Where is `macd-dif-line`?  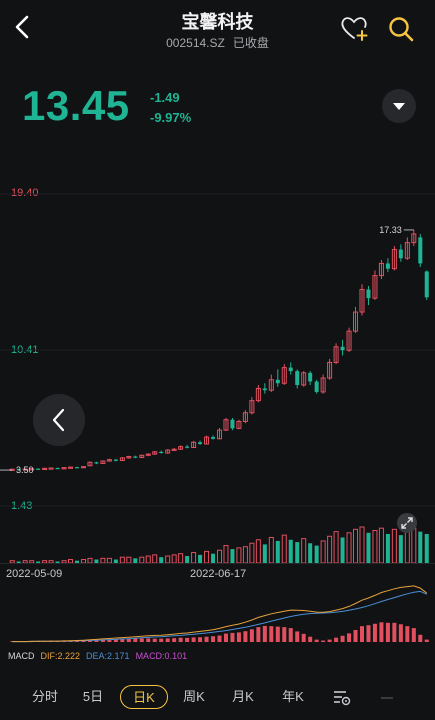
macd-dif-line is located at coordinates (220, 614).